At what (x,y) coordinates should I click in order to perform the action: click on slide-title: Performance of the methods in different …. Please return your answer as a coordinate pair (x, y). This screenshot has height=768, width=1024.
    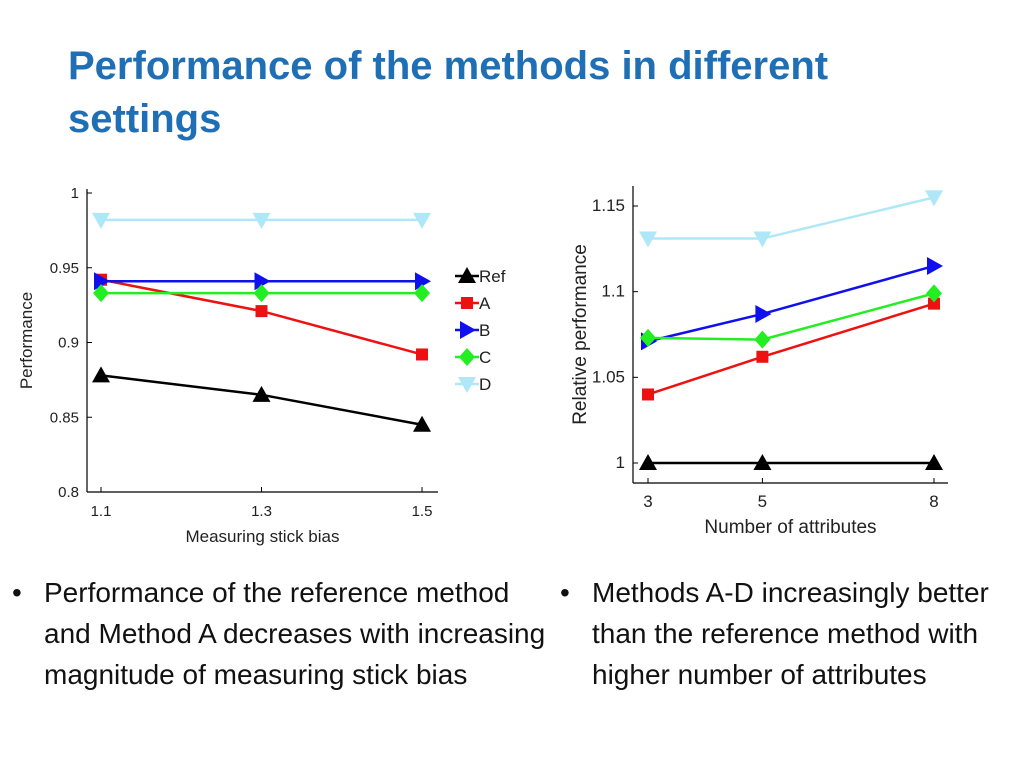
    Looking at the image, I should click on (448, 92).